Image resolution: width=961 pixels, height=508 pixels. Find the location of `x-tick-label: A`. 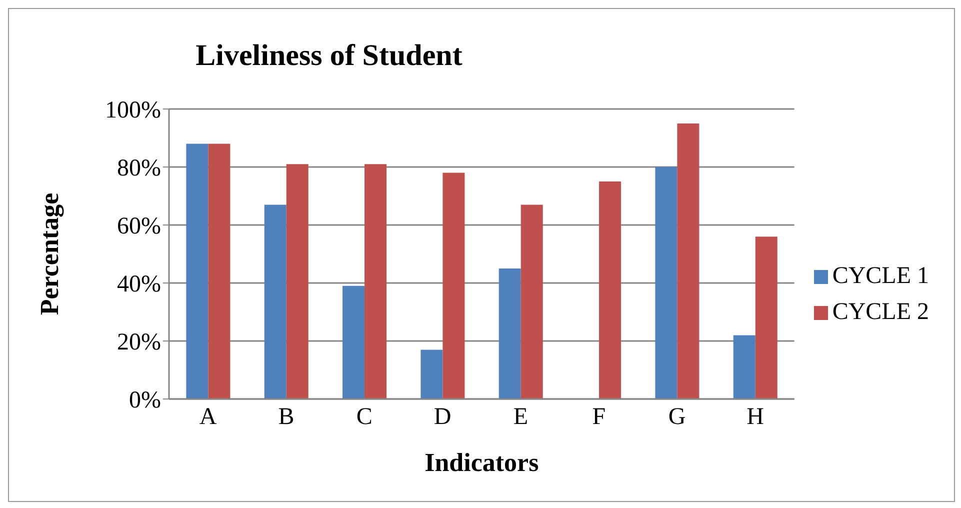

x-tick-label: A is located at coordinates (208, 417).